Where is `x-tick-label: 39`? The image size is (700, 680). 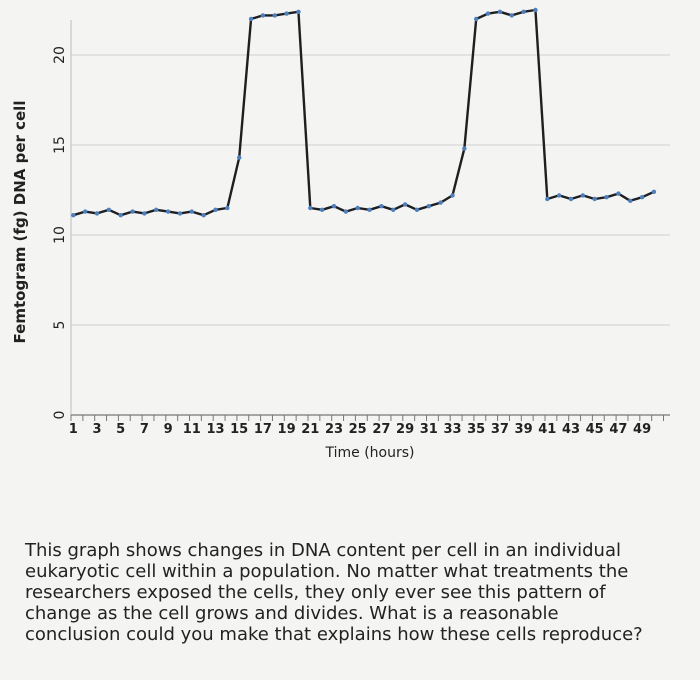
x-tick-label: 39 is located at coordinates (524, 429).